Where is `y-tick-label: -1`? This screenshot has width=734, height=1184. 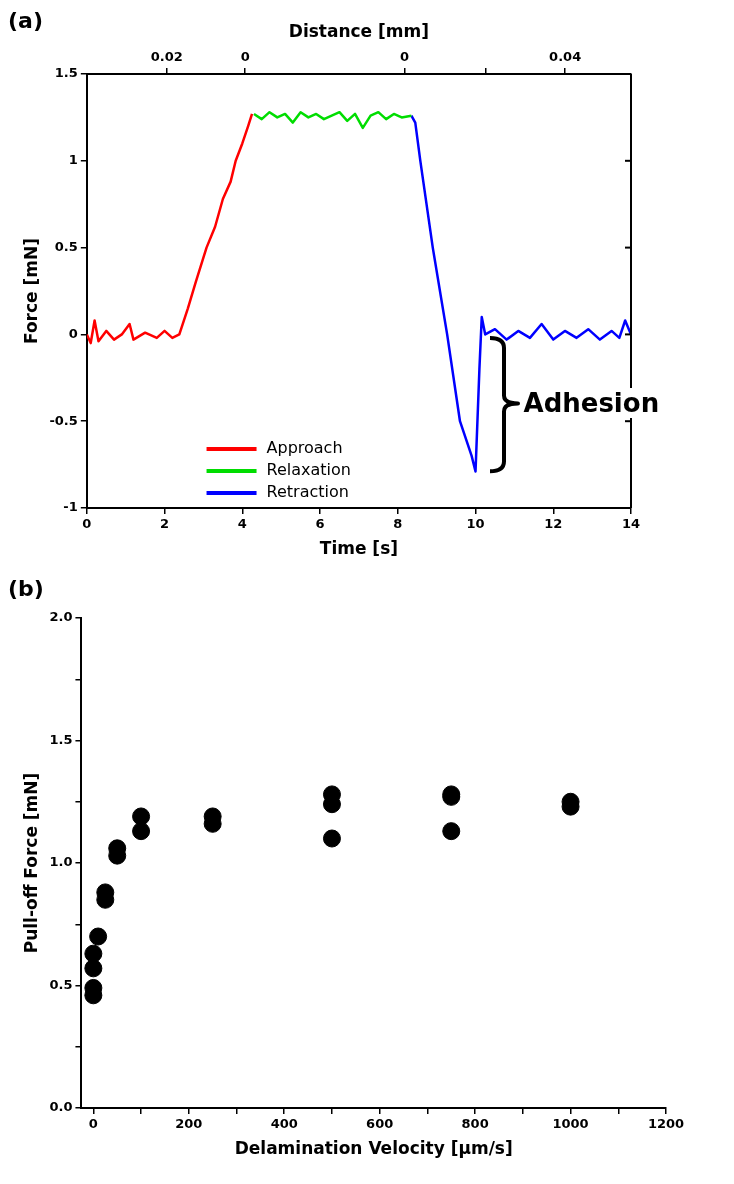
y-tick-label: -1 is located at coordinates (70, 507).